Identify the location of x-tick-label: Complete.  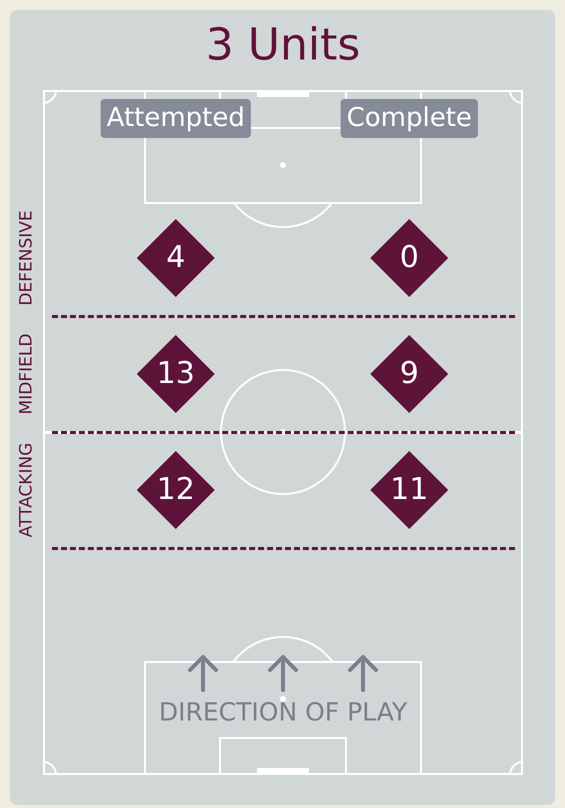
(409, 117).